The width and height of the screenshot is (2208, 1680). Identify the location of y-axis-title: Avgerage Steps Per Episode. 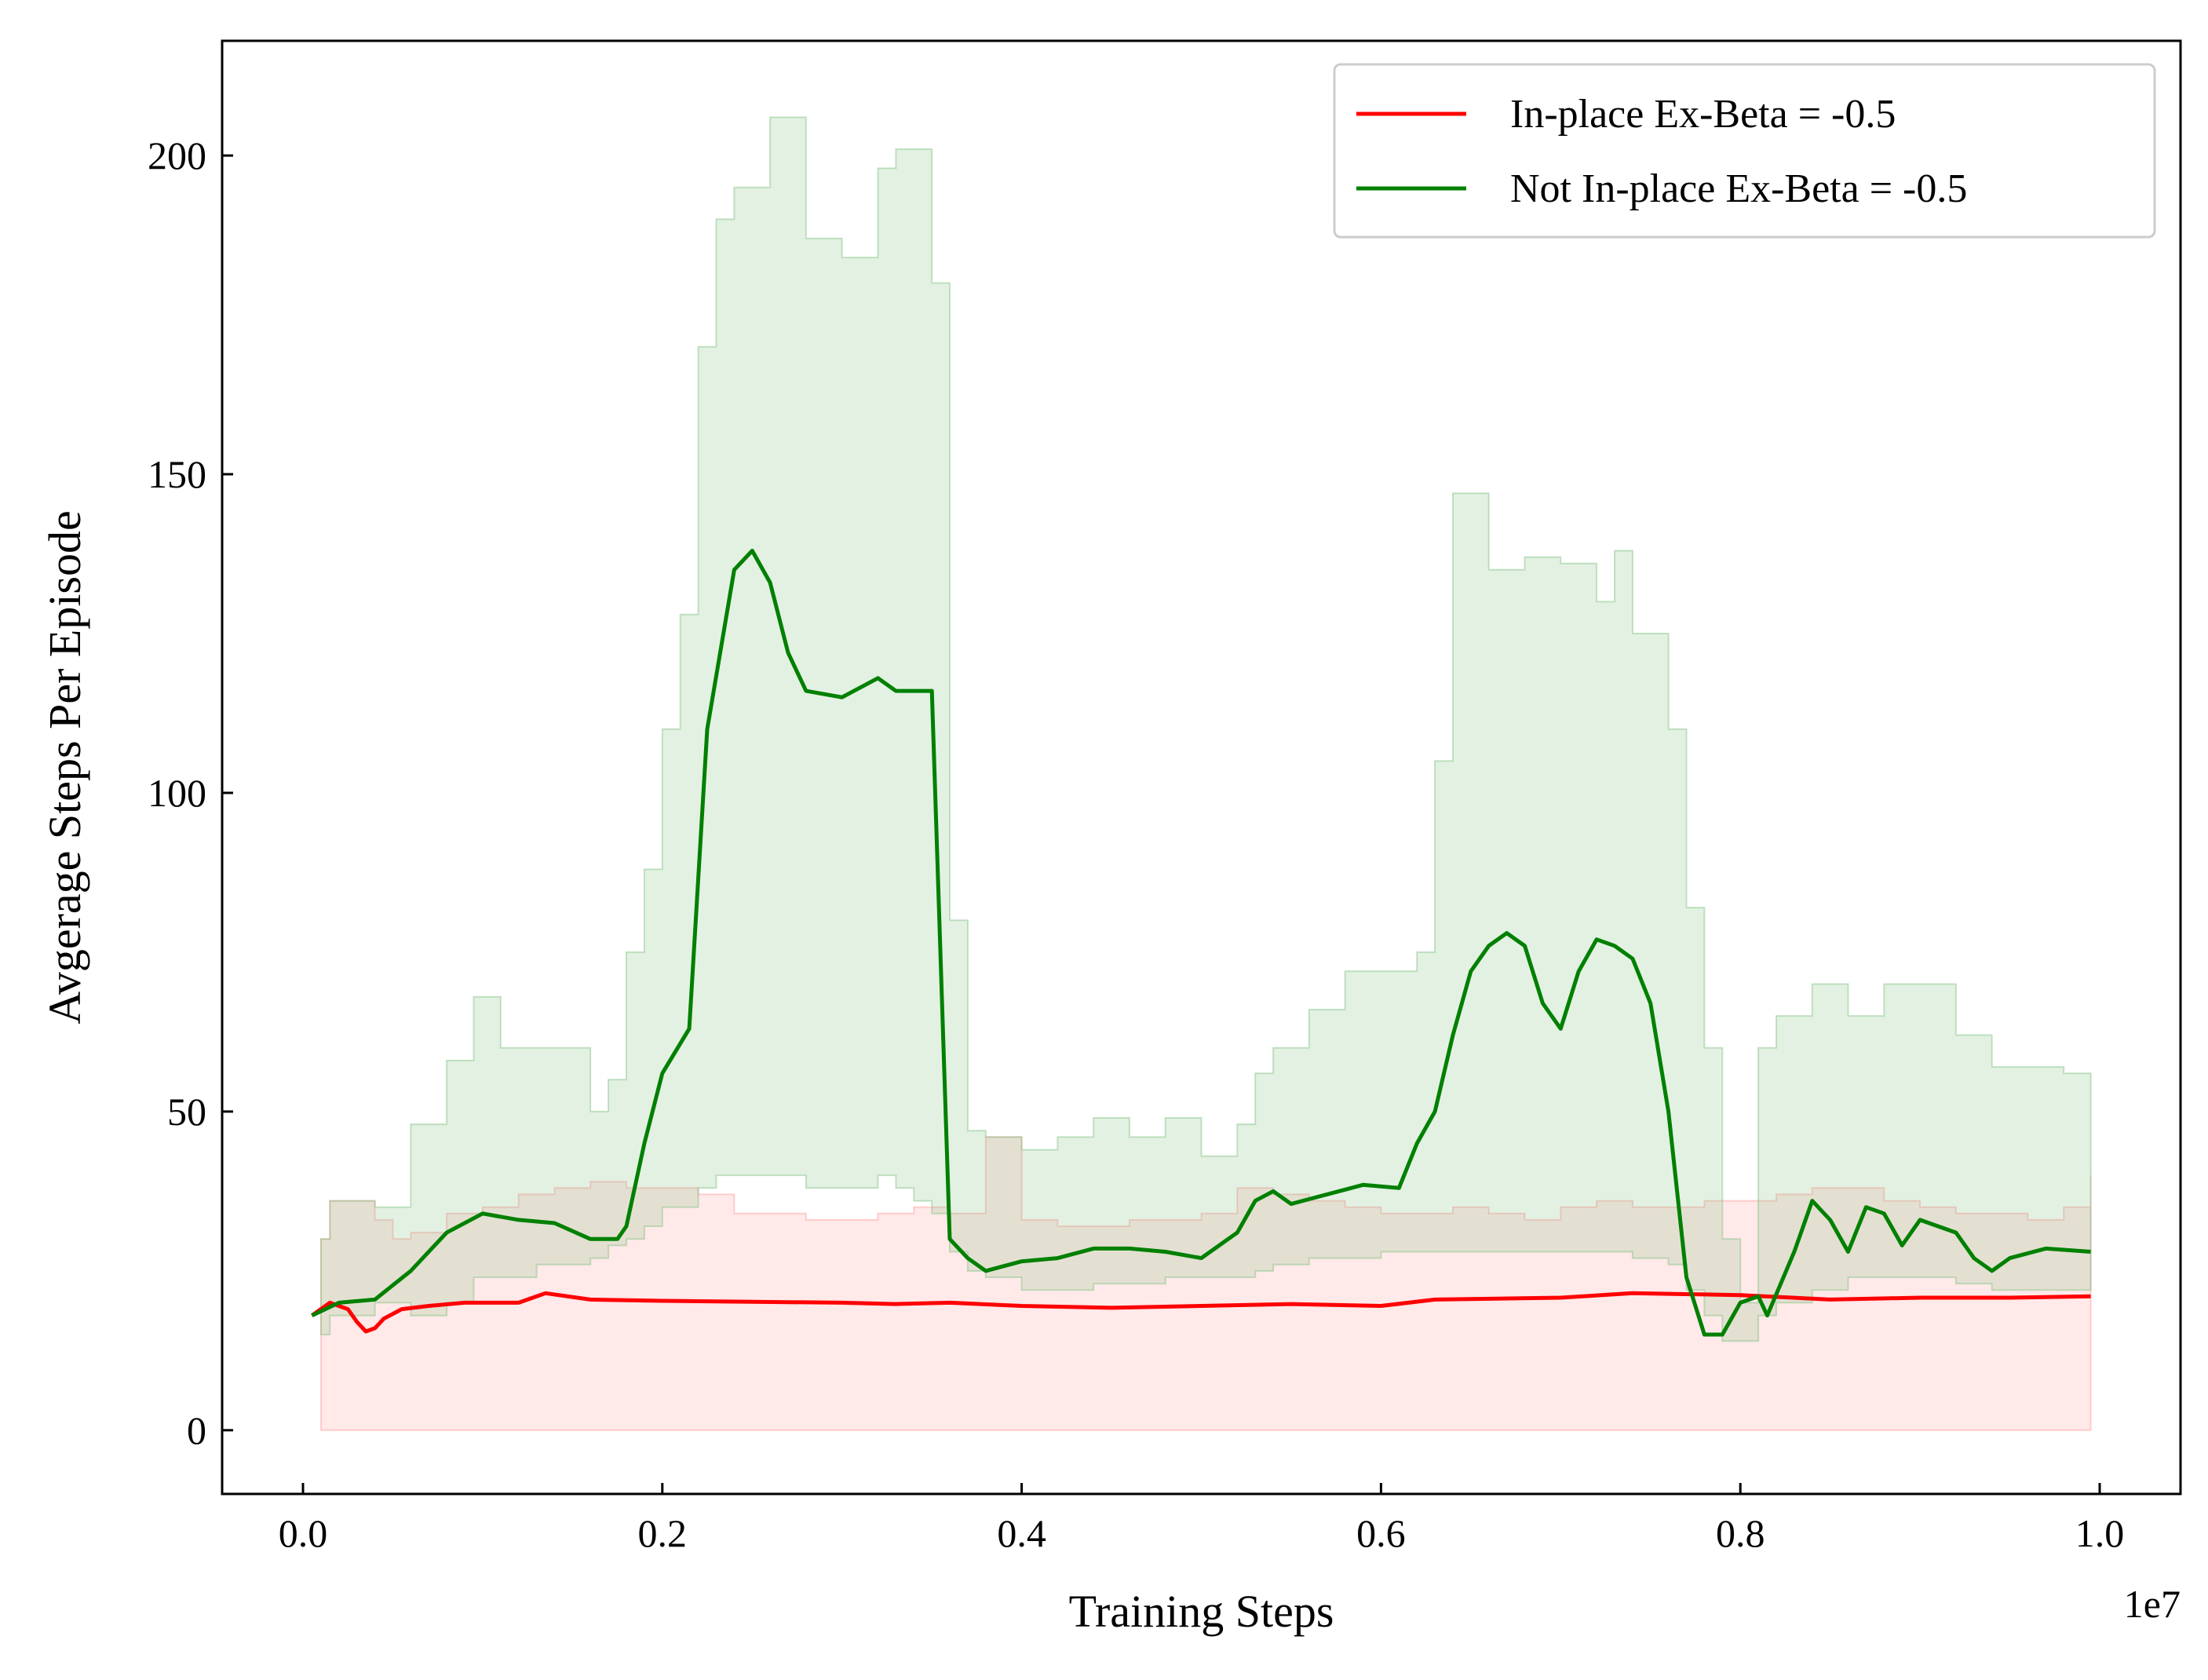
(64, 767).